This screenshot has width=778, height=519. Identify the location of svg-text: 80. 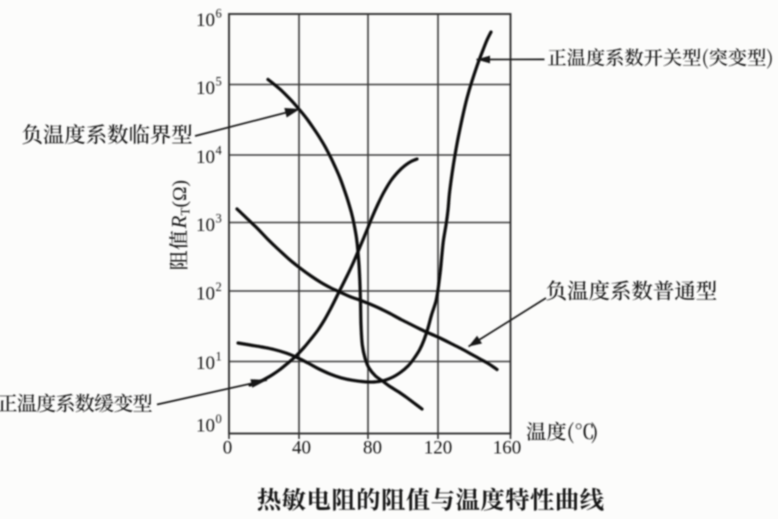
(372, 448).